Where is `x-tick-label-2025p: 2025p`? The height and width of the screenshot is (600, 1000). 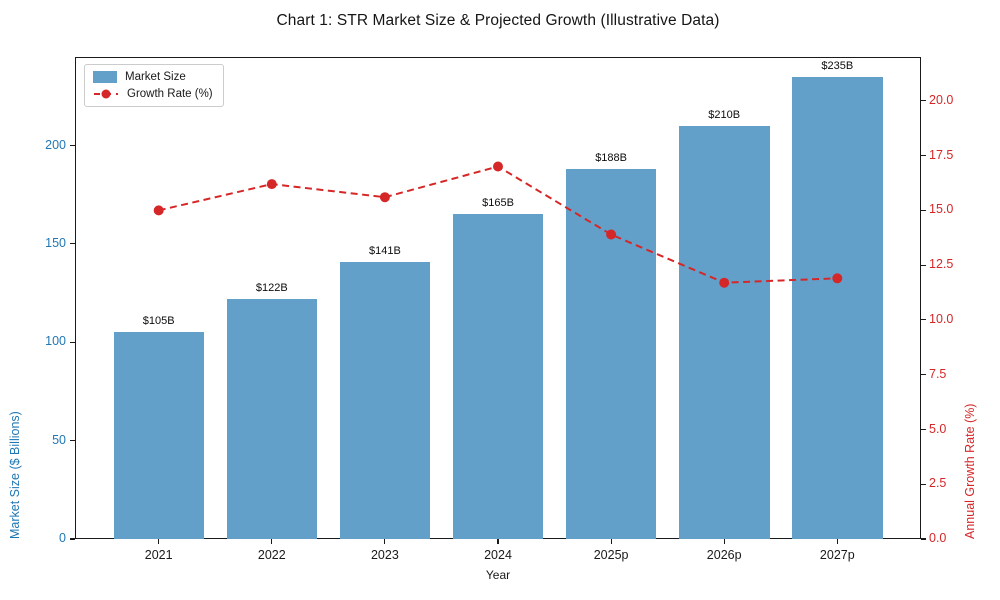
x-tick-label-2025p: 2025p is located at coordinates (611, 555).